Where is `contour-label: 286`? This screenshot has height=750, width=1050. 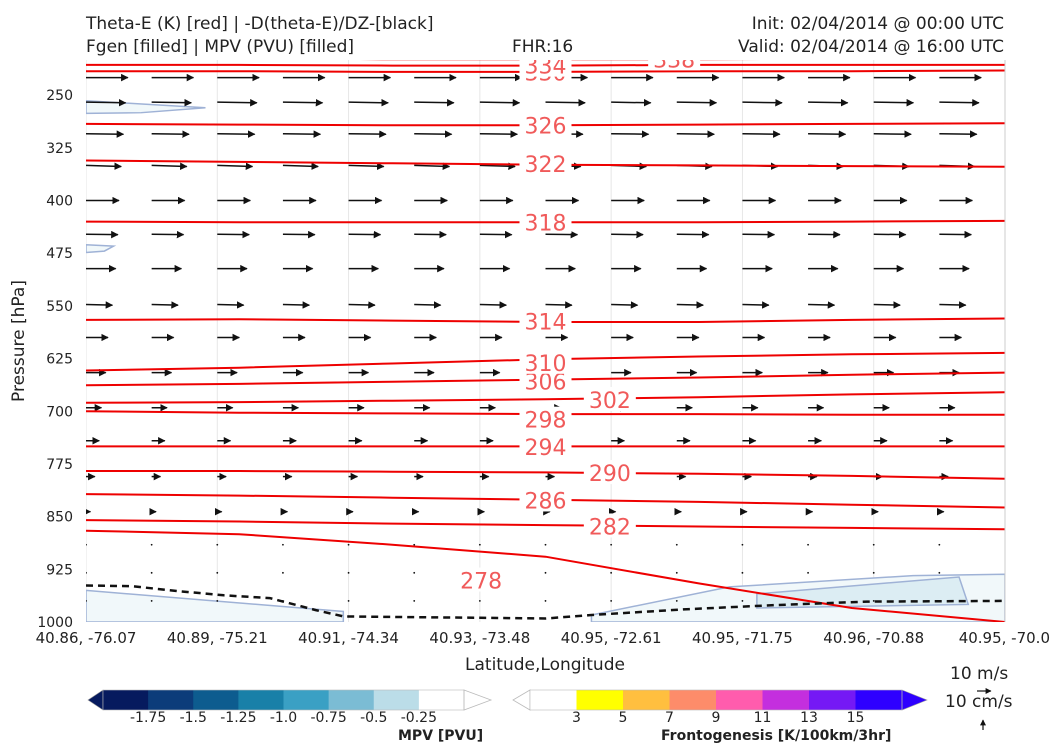
contour-label: 286 is located at coordinates (546, 501).